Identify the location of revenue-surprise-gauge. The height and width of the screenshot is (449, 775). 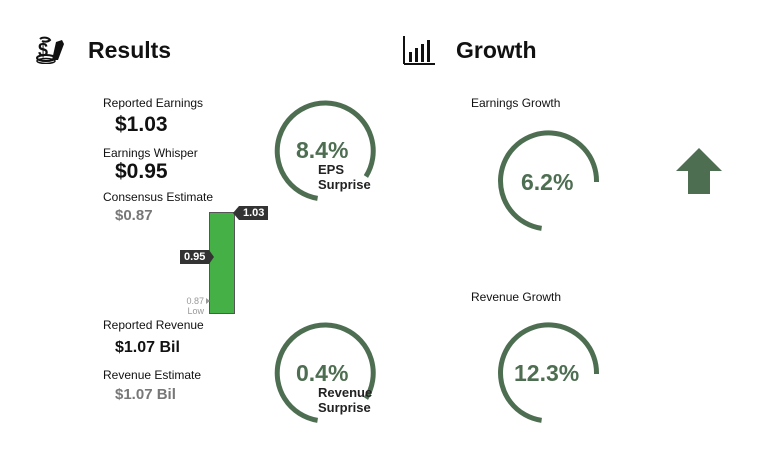
(325, 373).